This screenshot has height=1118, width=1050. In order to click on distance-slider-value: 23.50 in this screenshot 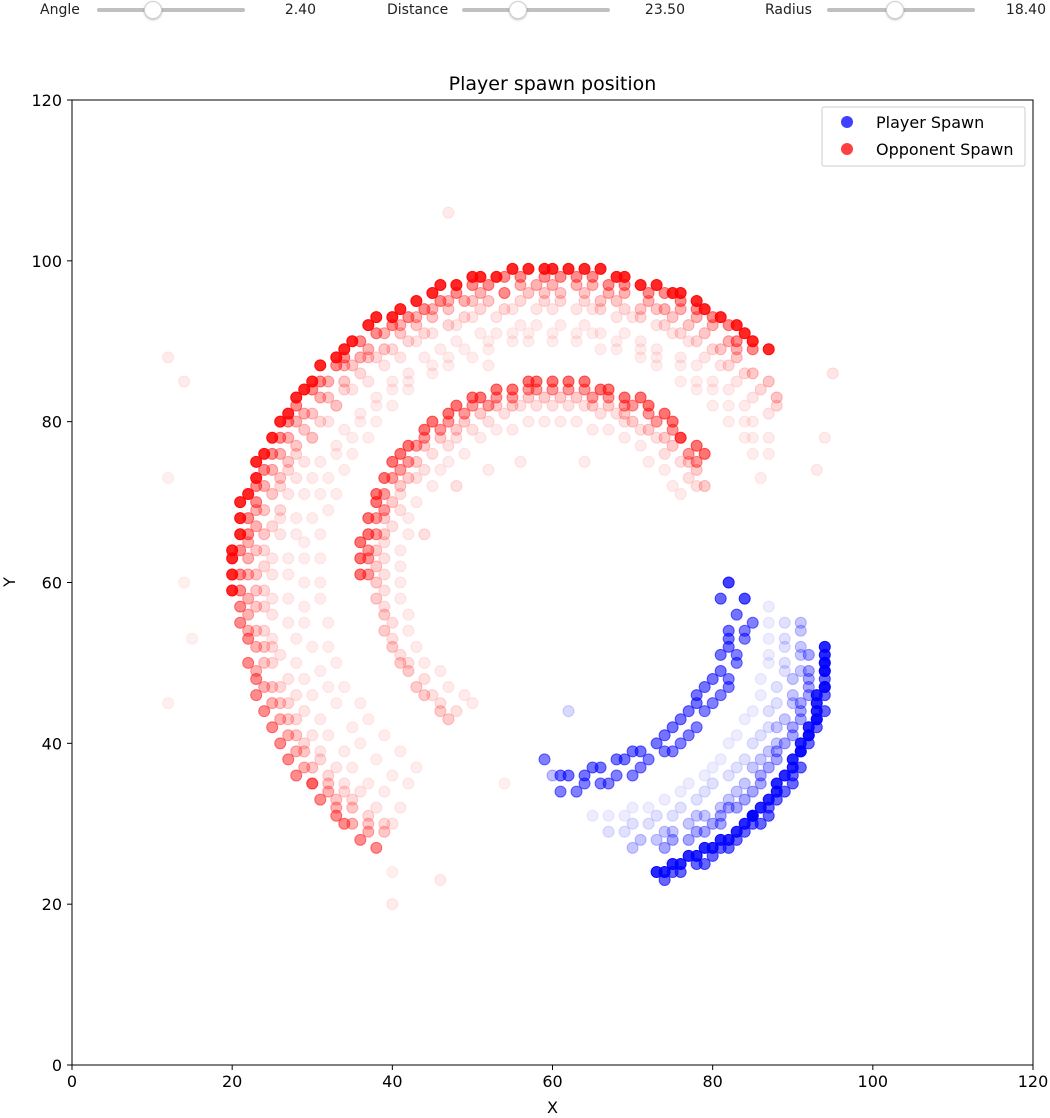, I will do `click(664, 10)`.